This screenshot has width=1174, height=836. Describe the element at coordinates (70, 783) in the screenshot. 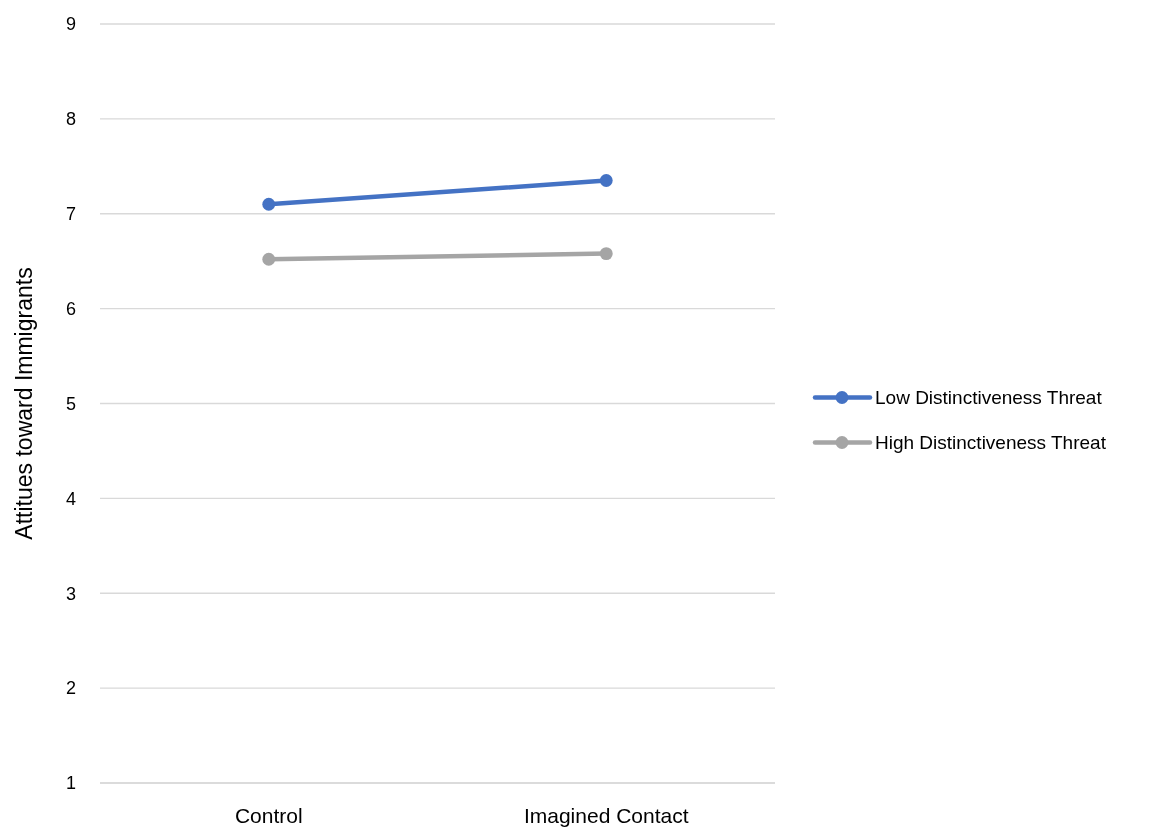

I see `y-tick-label: 1` at that location.